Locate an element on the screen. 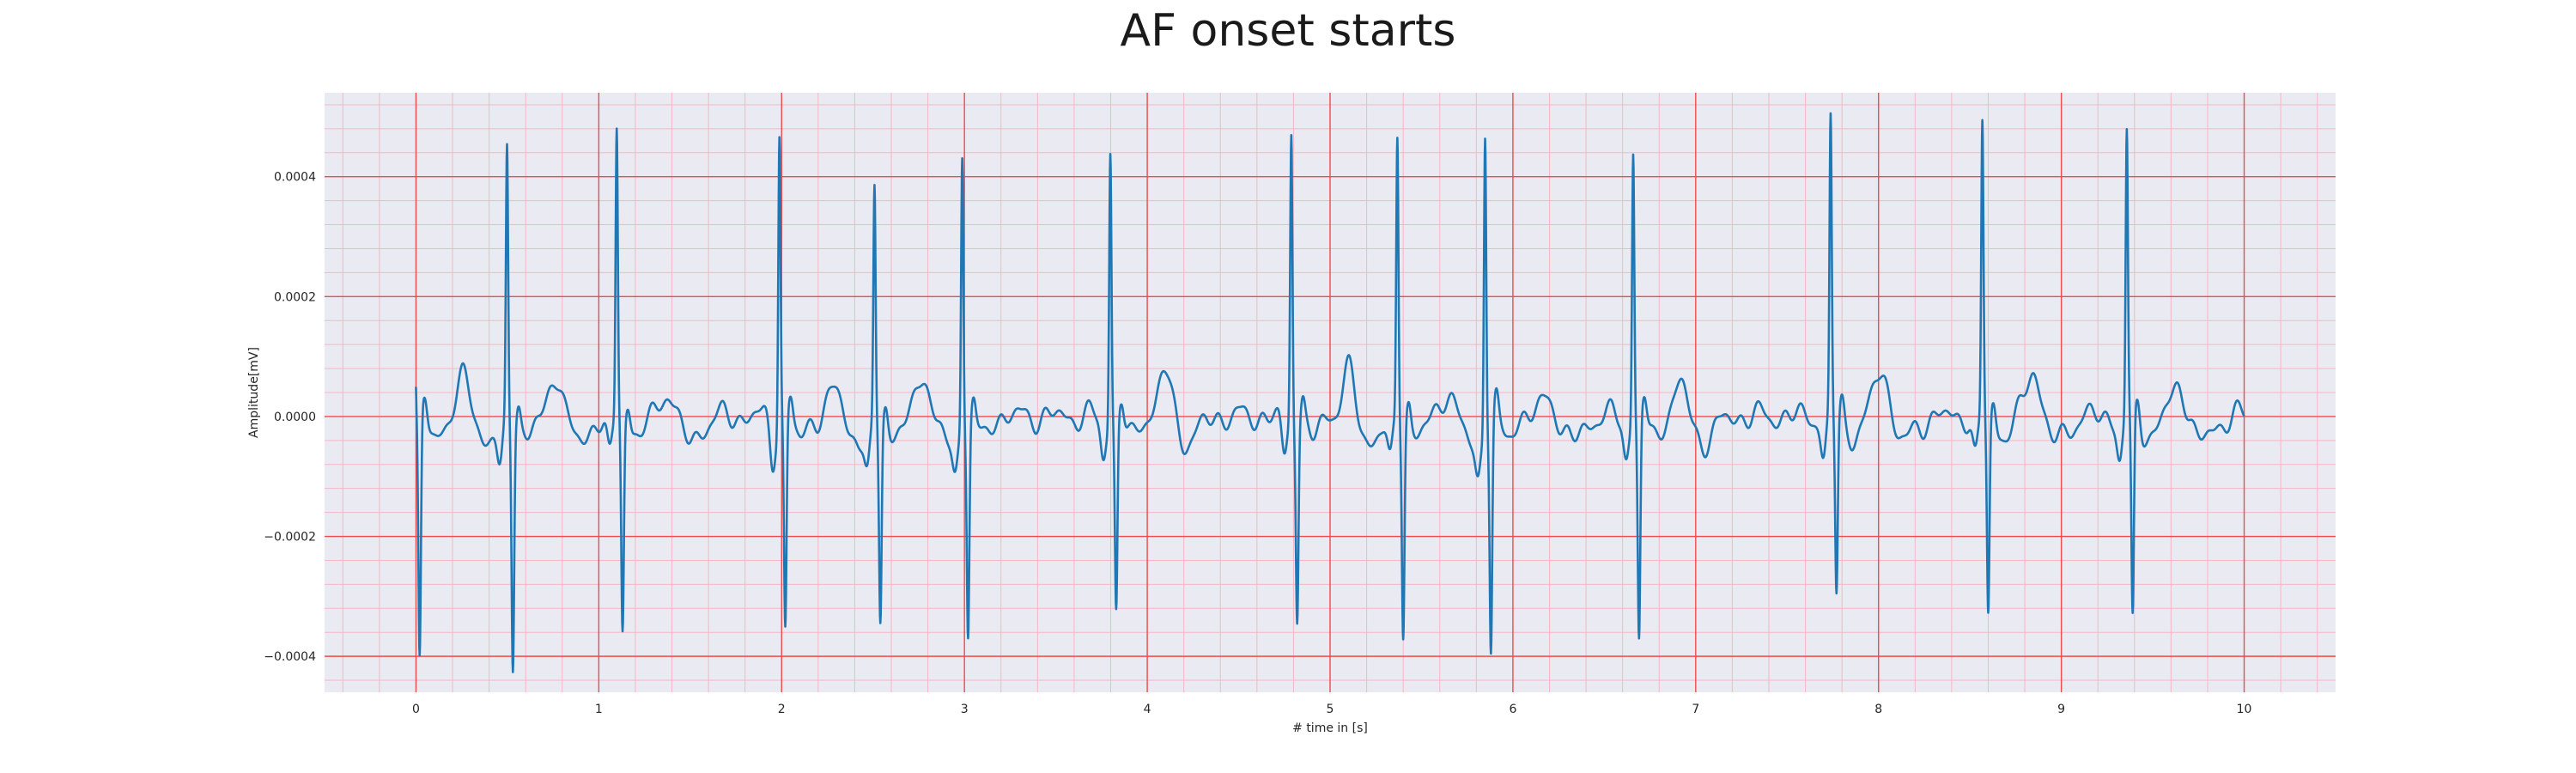 The width and height of the screenshot is (2576, 773). y-axis-label: Amplitude[mV] is located at coordinates (254, 392).